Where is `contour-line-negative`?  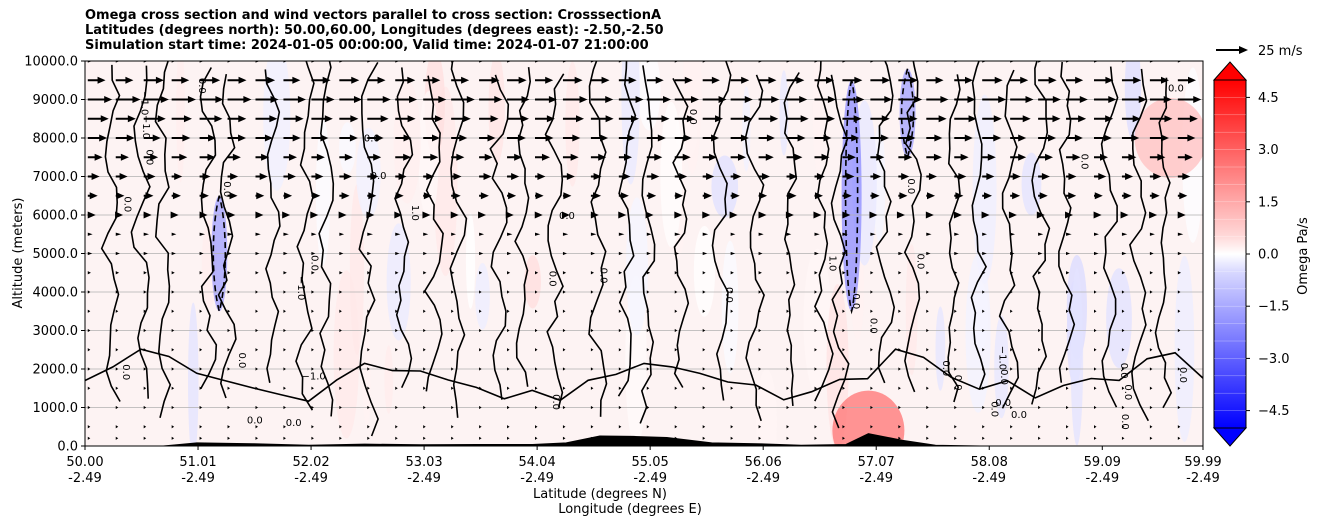
contour-line-negative is located at coordinates (907, 114).